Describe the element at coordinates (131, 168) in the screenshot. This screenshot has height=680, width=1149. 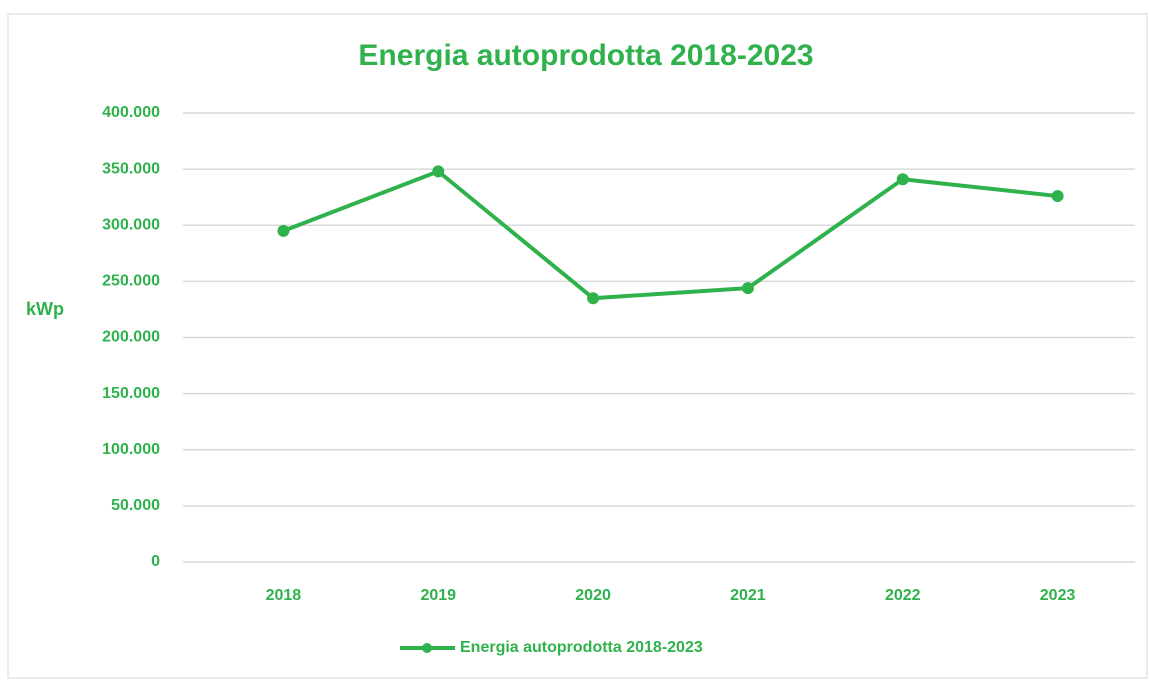
I see `y-tick-label: 350.000` at that location.